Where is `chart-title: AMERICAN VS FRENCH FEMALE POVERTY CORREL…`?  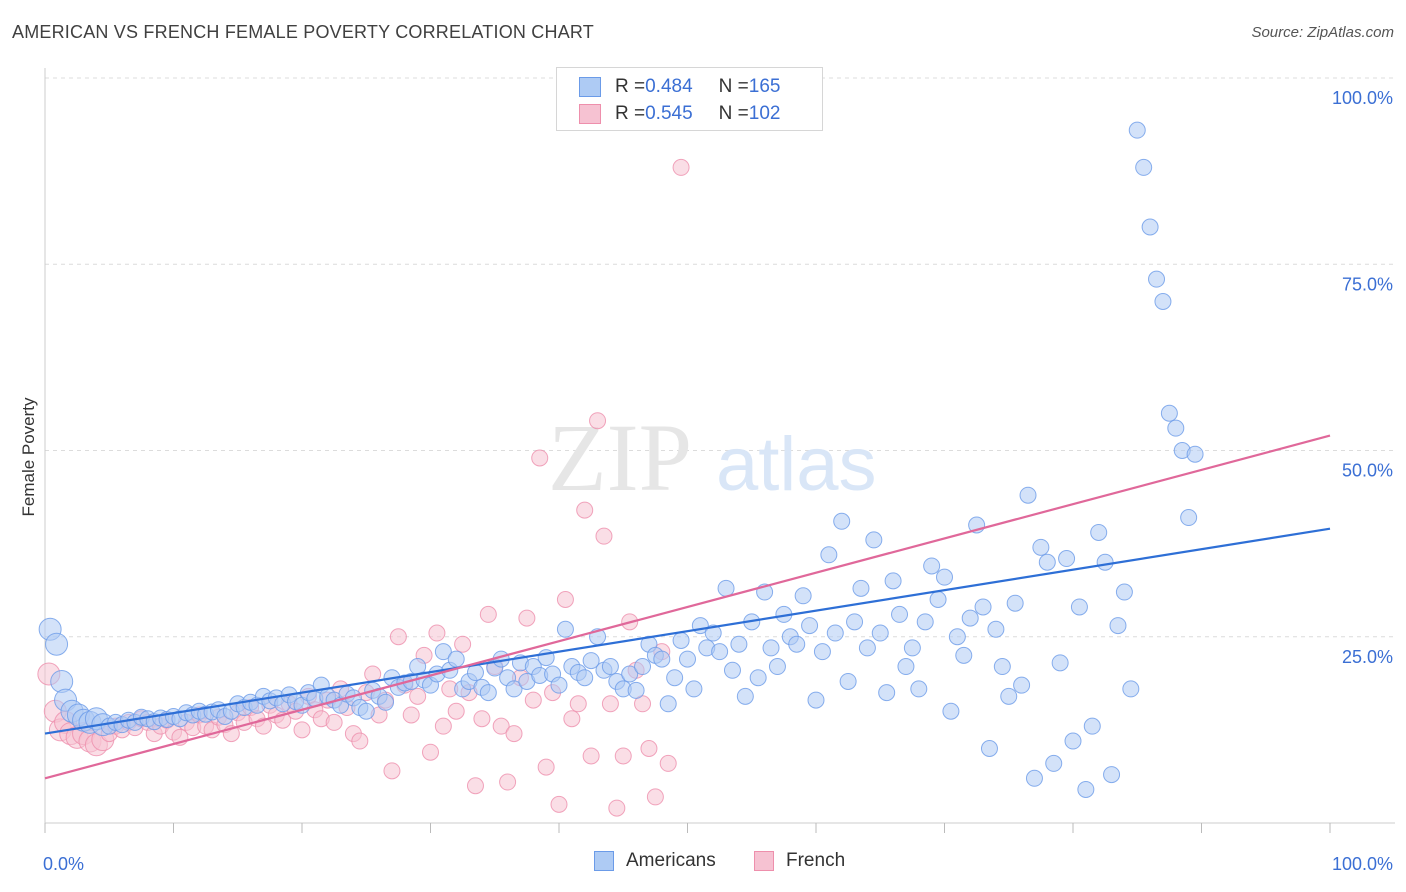 chart-title: AMERICAN VS FRENCH FEMALE POVERTY CORREL… is located at coordinates (303, 32).